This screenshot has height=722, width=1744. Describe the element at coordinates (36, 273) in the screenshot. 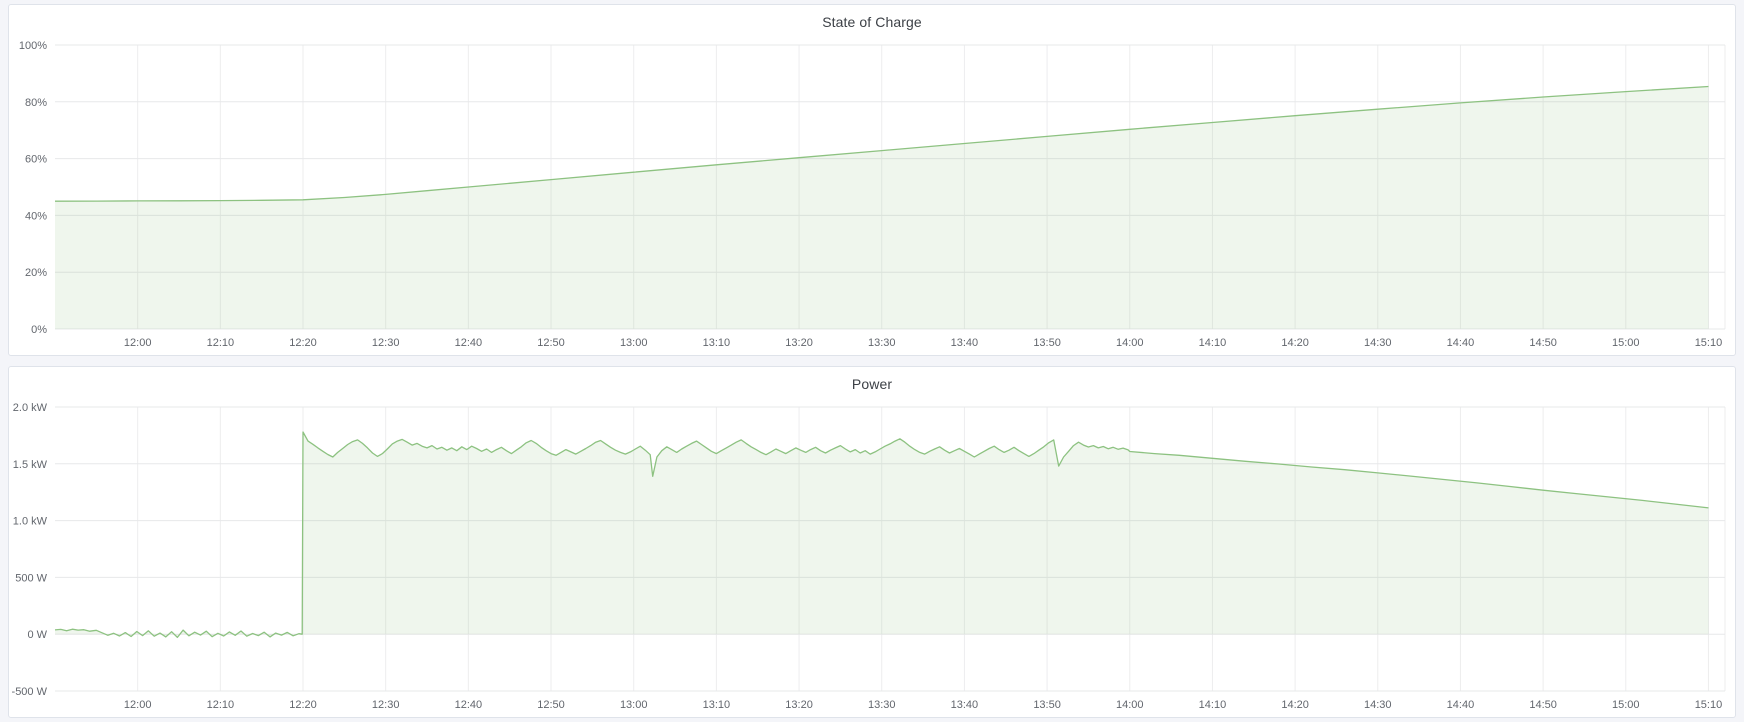

I see `svg-text: 20%` at that location.